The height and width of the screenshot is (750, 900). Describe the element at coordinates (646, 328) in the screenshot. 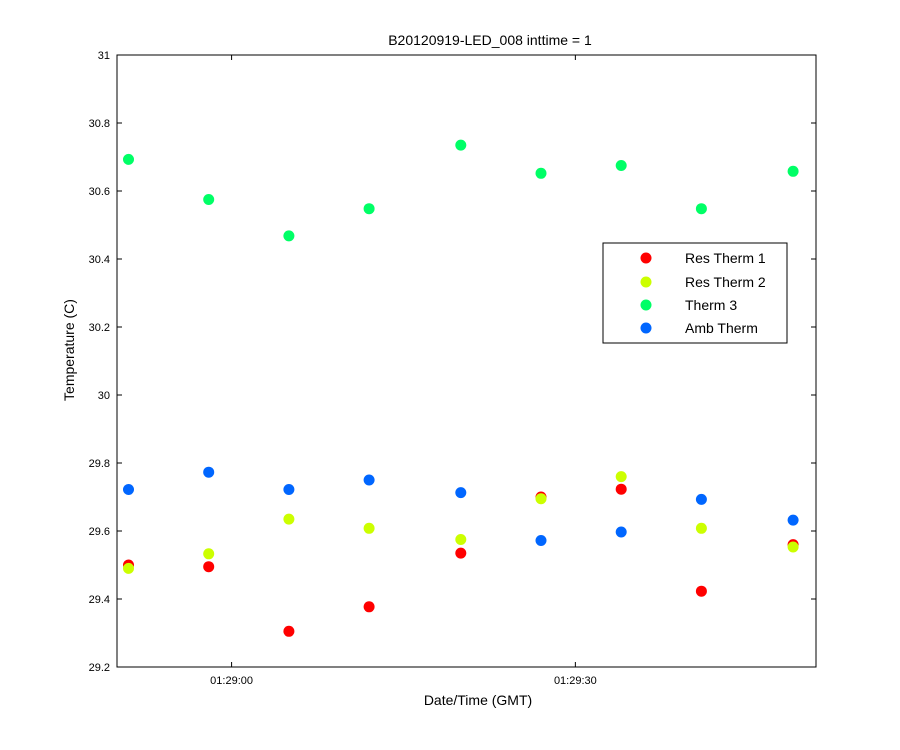

I see `legend-marker-amb-therm` at that location.